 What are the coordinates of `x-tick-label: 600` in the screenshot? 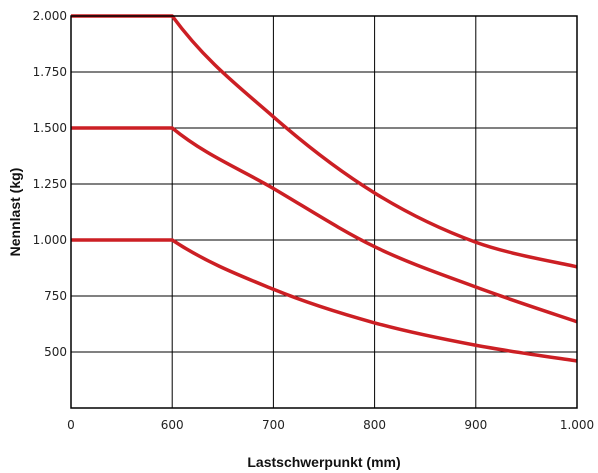 It's located at (172, 425).